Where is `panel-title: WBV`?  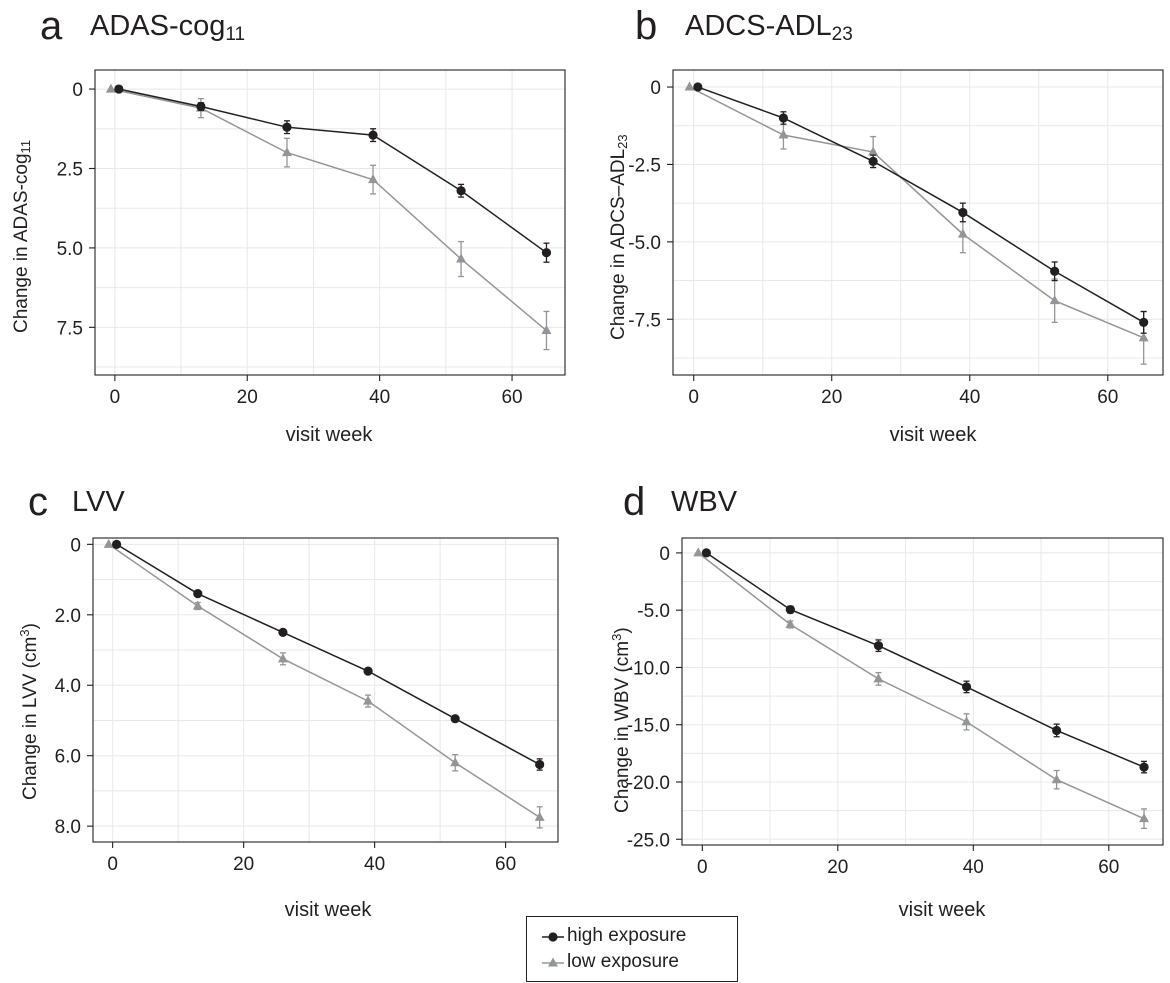 panel-title: WBV is located at coordinates (704, 502).